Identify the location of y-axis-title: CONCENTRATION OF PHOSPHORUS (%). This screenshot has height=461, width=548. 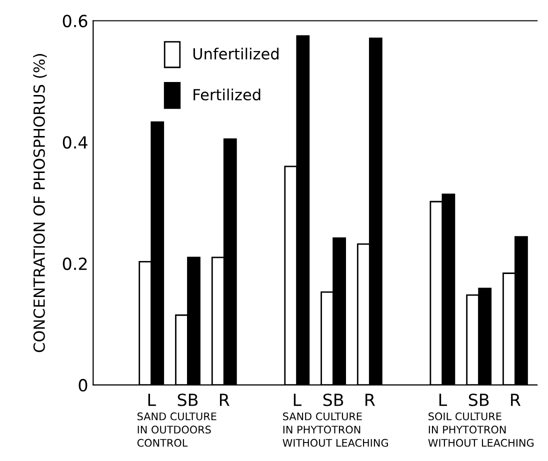
(40, 203).